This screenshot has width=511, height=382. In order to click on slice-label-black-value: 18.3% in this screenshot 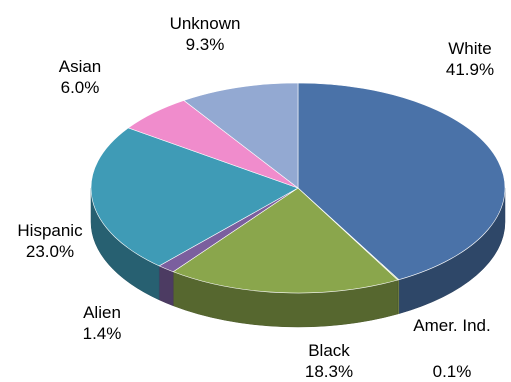, I will do `click(329, 371)`.